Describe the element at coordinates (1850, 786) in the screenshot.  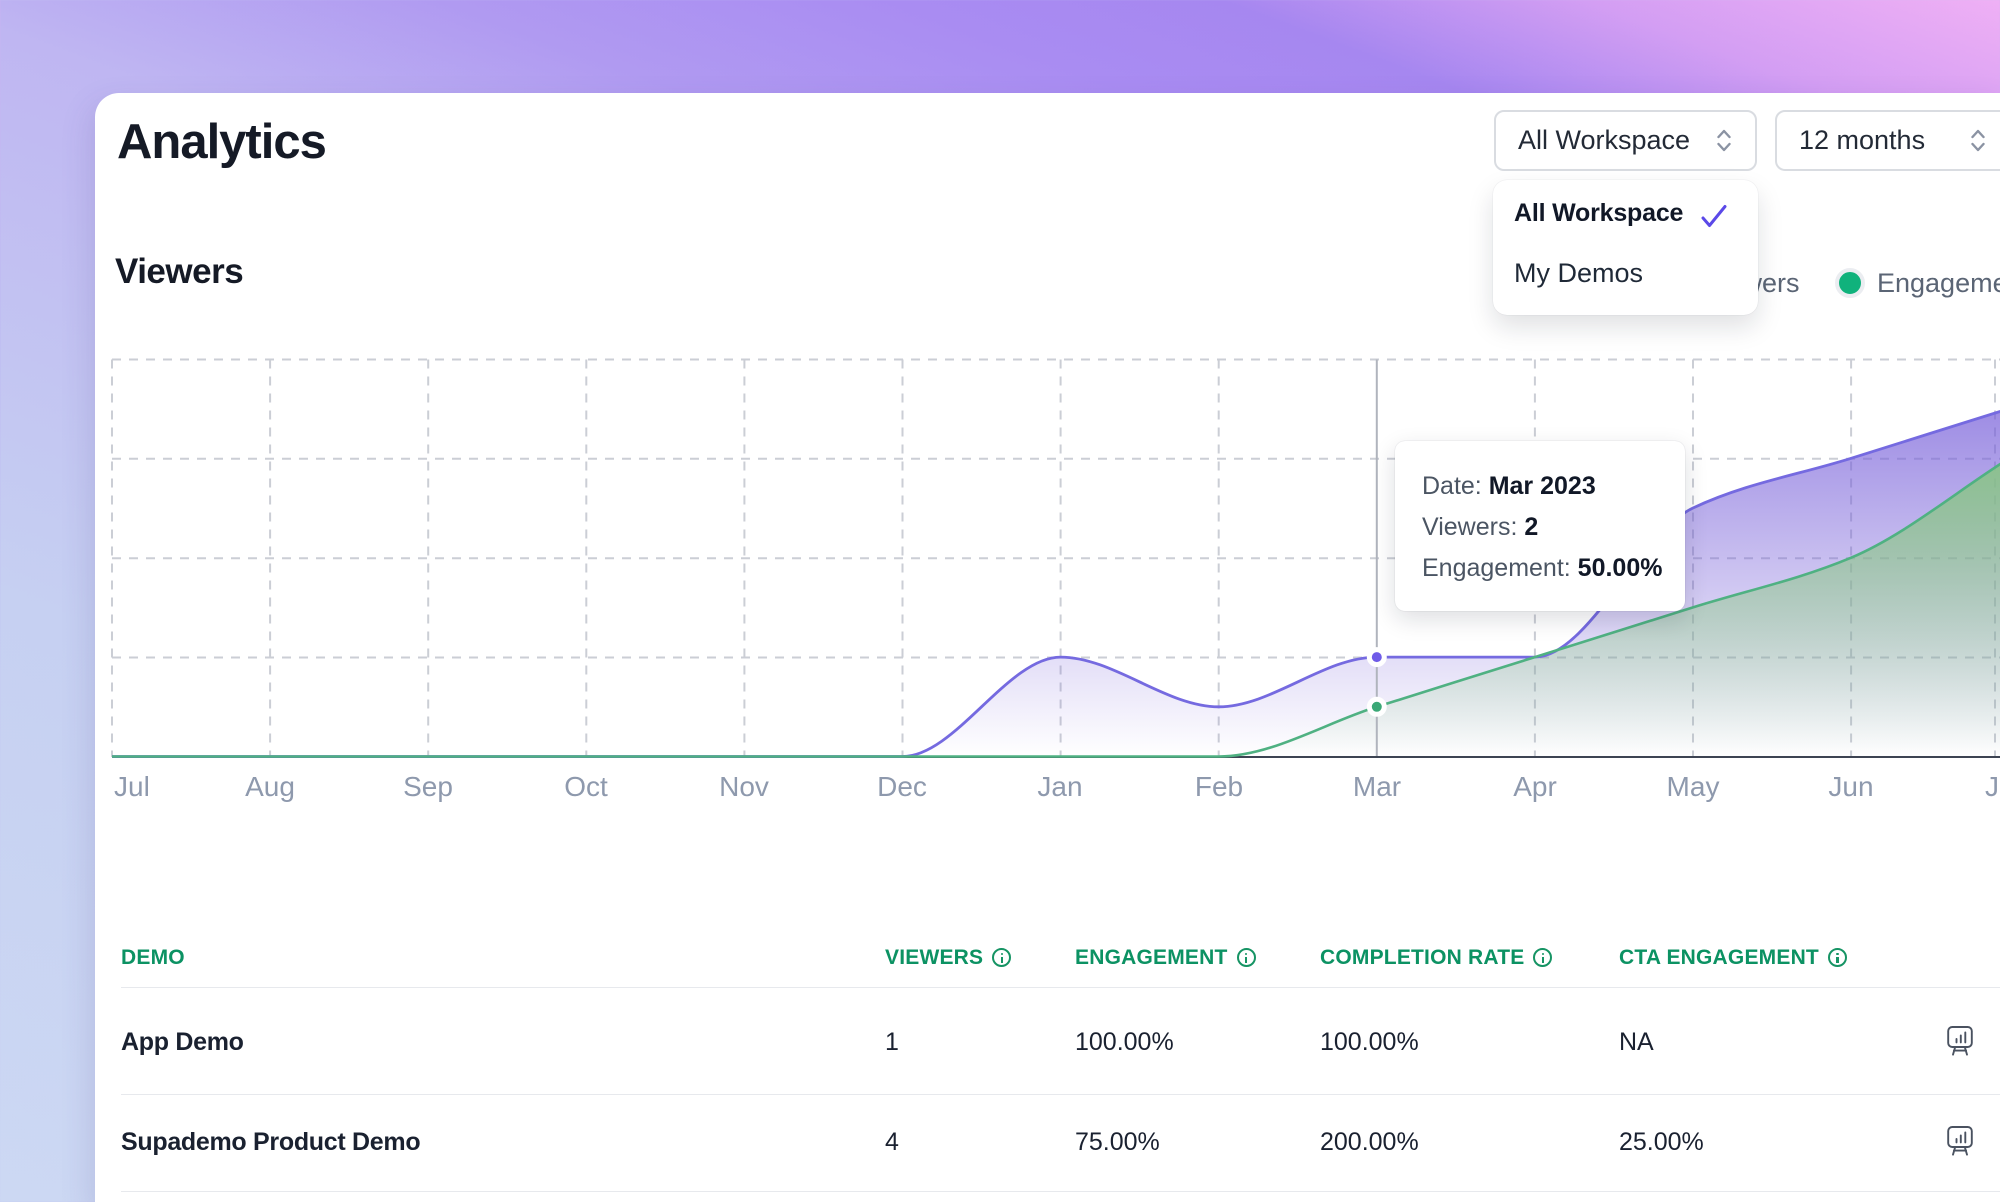
I see `svg-text: Jun` at that location.